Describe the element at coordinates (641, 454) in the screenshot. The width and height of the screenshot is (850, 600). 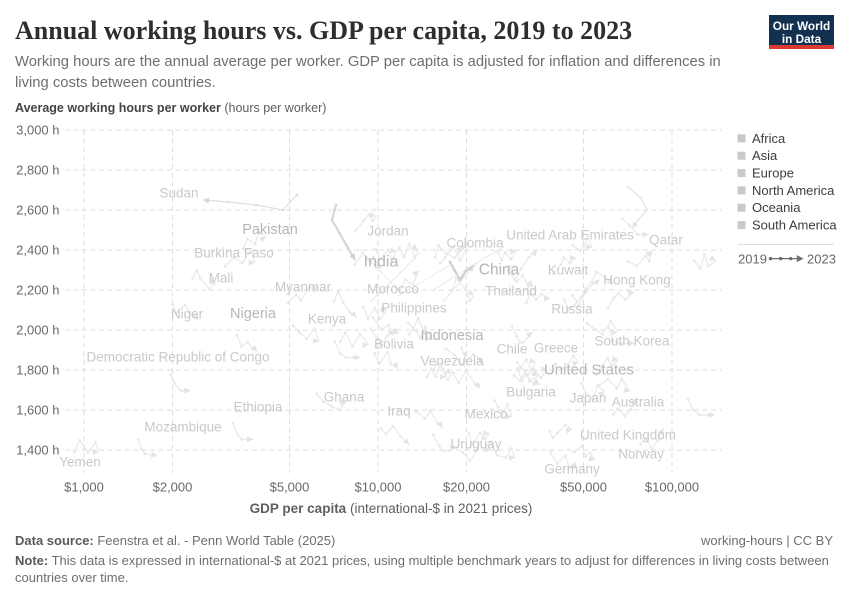
I see `svg-text: Norway` at that location.